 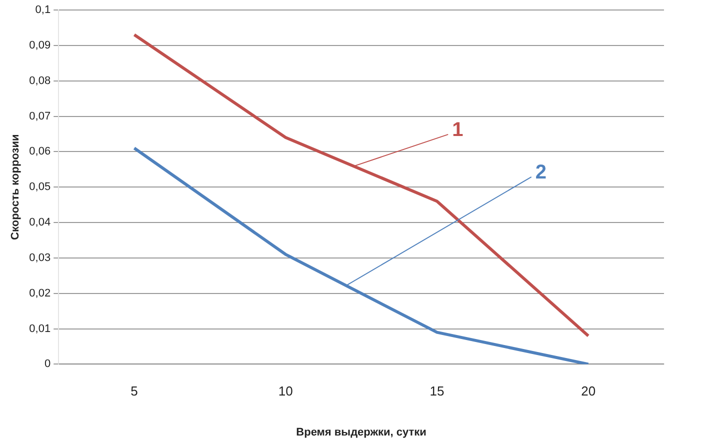 What do you see at coordinates (40, 328) in the screenshot?
I see `y-tick-label: 0,01` at bounding box center [40, 328].